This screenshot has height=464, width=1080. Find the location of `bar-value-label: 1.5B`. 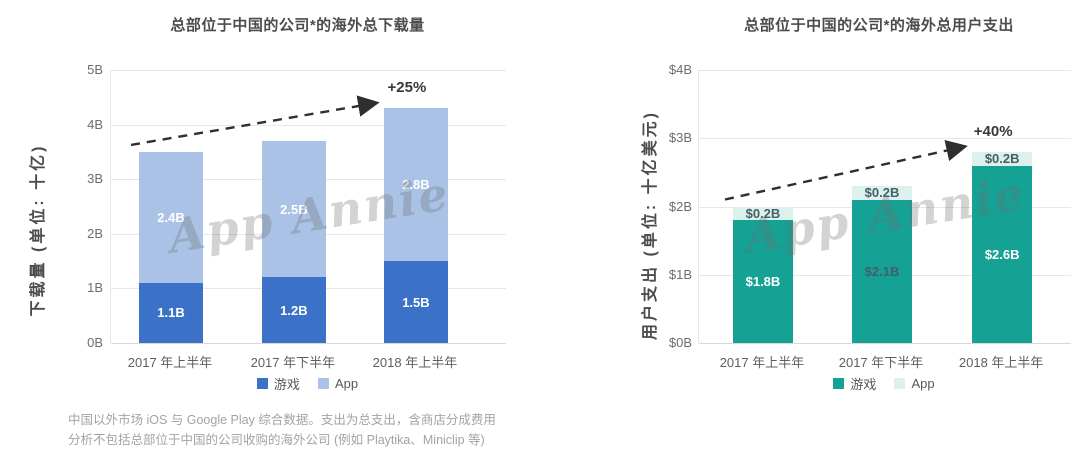

bar-value-label: 1.5B is located at coordinates (416, 302).